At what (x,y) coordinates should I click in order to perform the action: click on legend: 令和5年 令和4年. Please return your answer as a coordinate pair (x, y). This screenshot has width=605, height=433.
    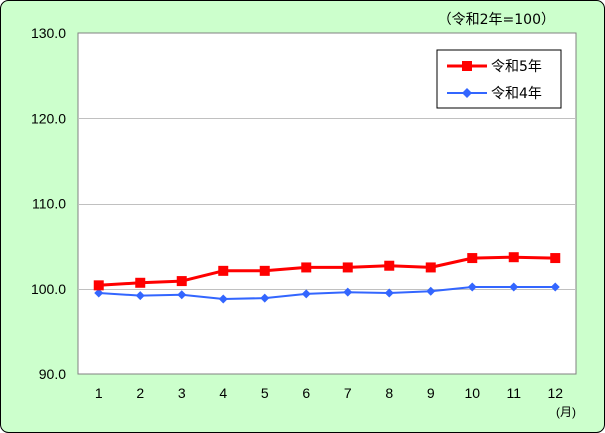
    Looking at the image, I should click on (499, 79).